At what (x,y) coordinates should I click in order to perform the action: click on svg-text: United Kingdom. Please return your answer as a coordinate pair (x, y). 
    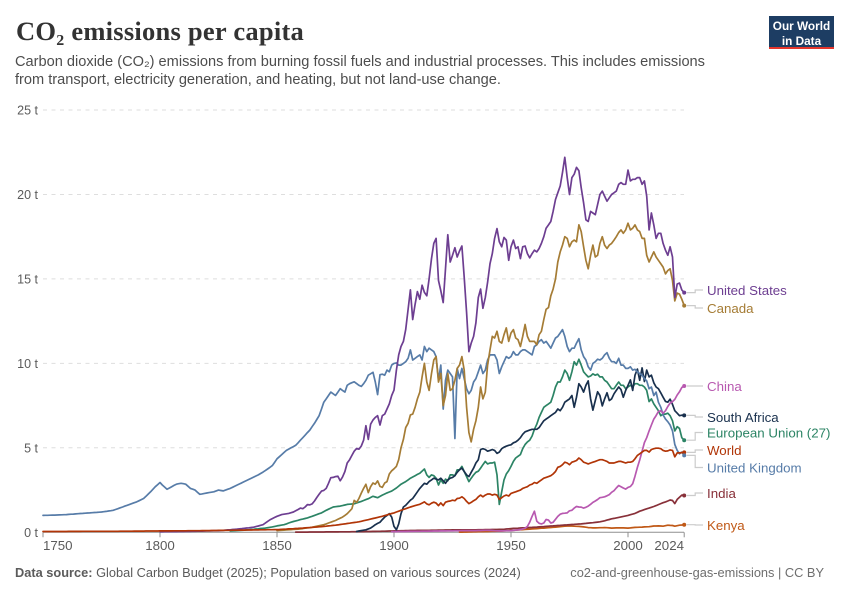
    Looking at the image, I should click on (754, 468).